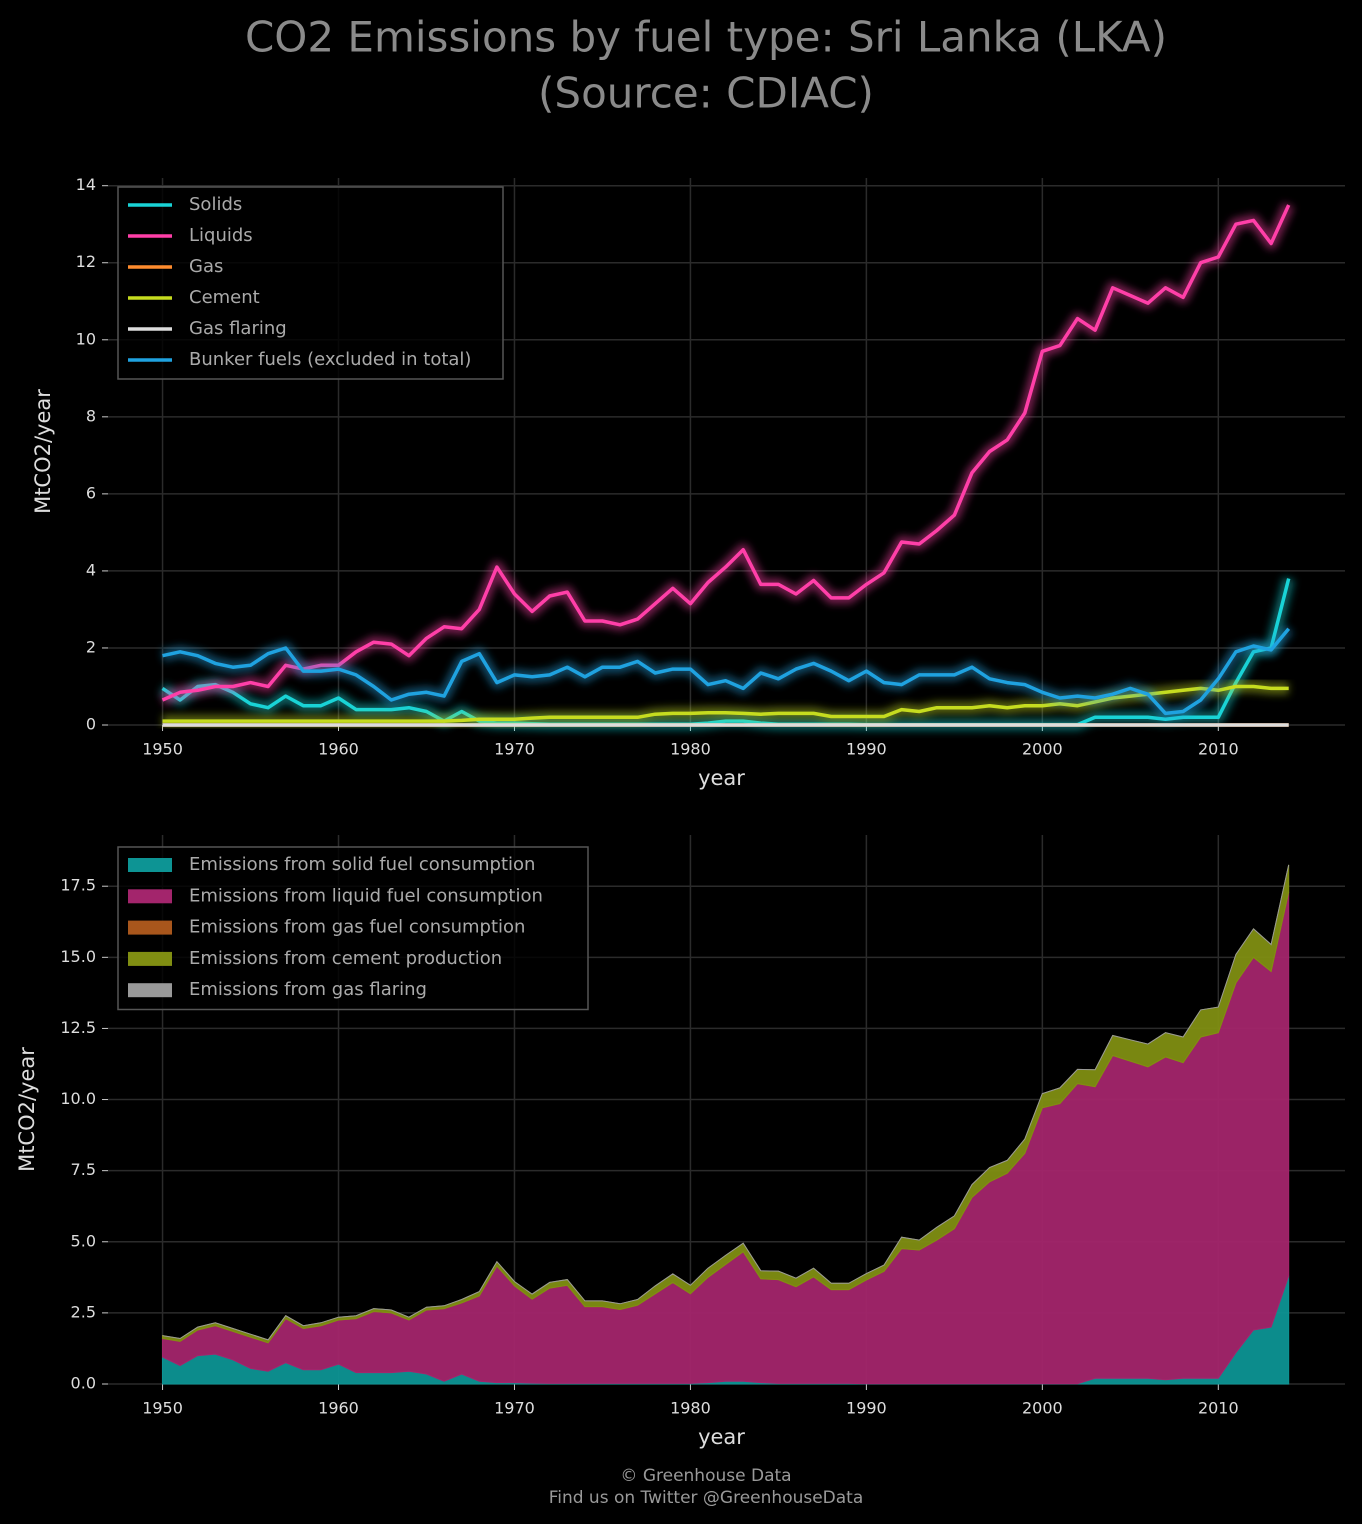 The width and height of the screenshot is (1362, 1524). I want to click on y-tick-label: 4, so click(91, 569).